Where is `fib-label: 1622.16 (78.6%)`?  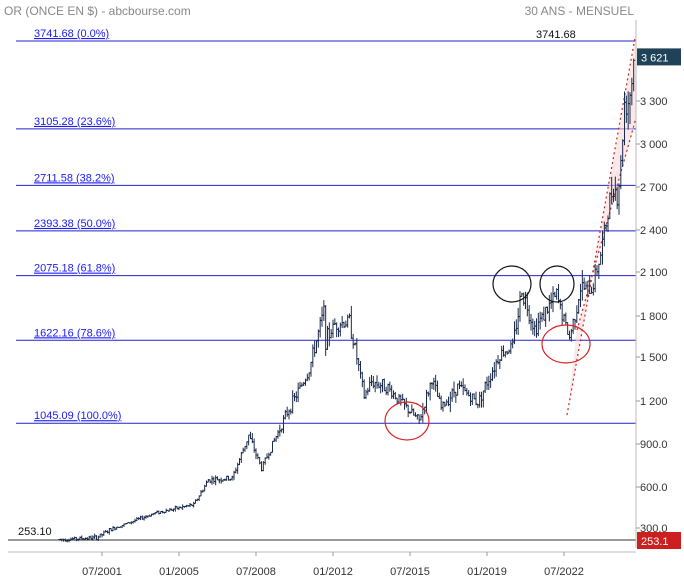 fib-label: 1622.16 (78.6%) is located at coordinates (74, 333).